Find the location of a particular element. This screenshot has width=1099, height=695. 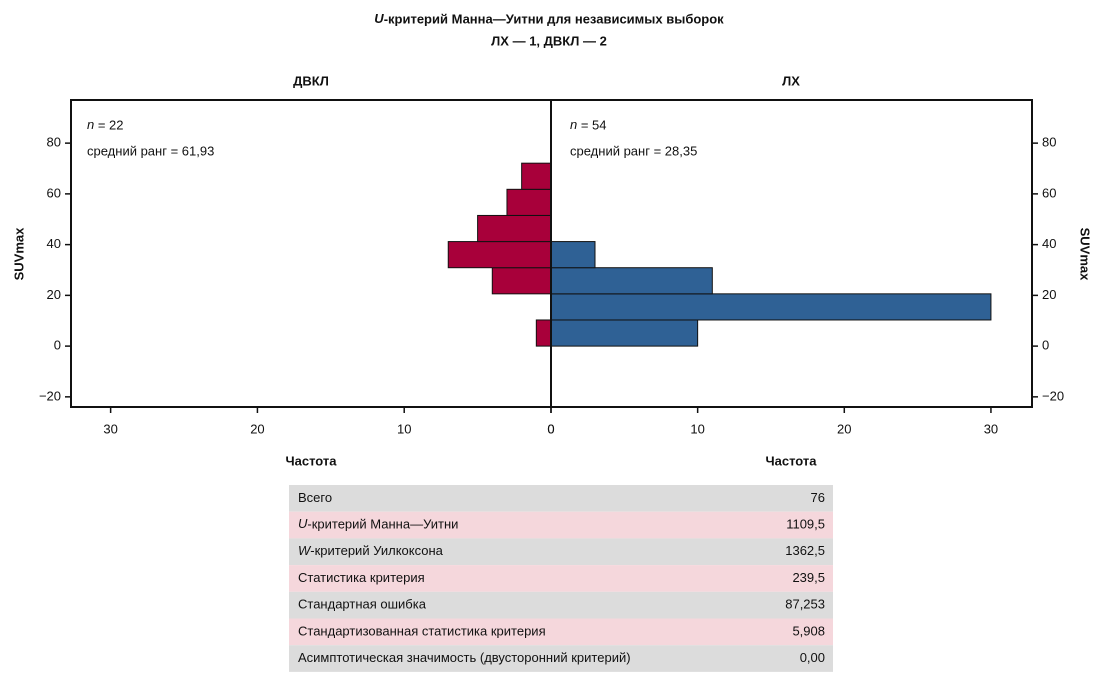

table-value: 76 is located at coordinates (818, 497).